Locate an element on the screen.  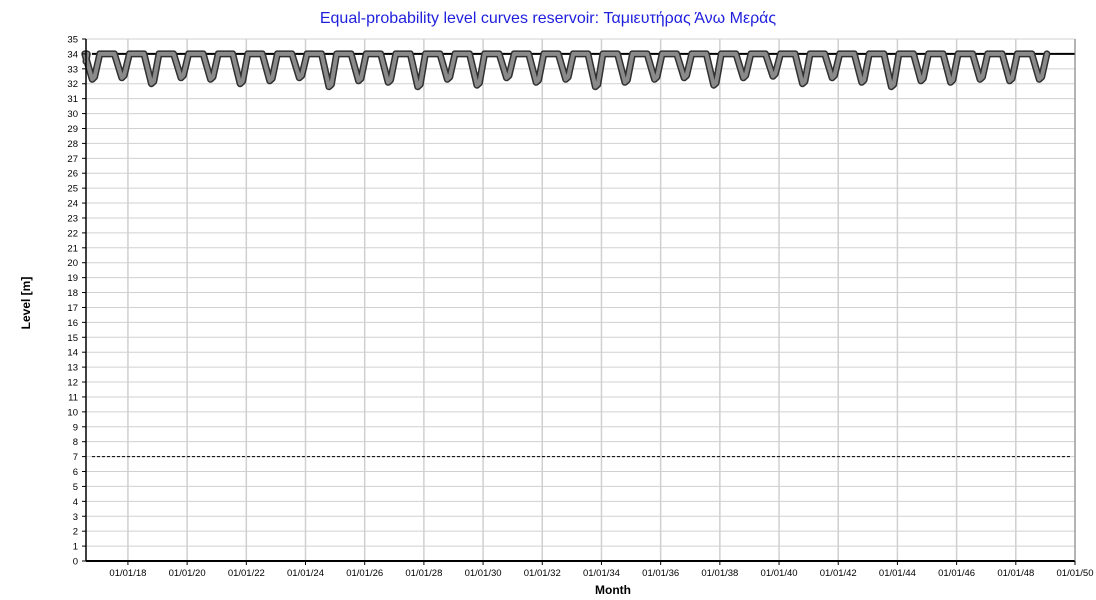
level-curve is located at coordinates (565, 70).